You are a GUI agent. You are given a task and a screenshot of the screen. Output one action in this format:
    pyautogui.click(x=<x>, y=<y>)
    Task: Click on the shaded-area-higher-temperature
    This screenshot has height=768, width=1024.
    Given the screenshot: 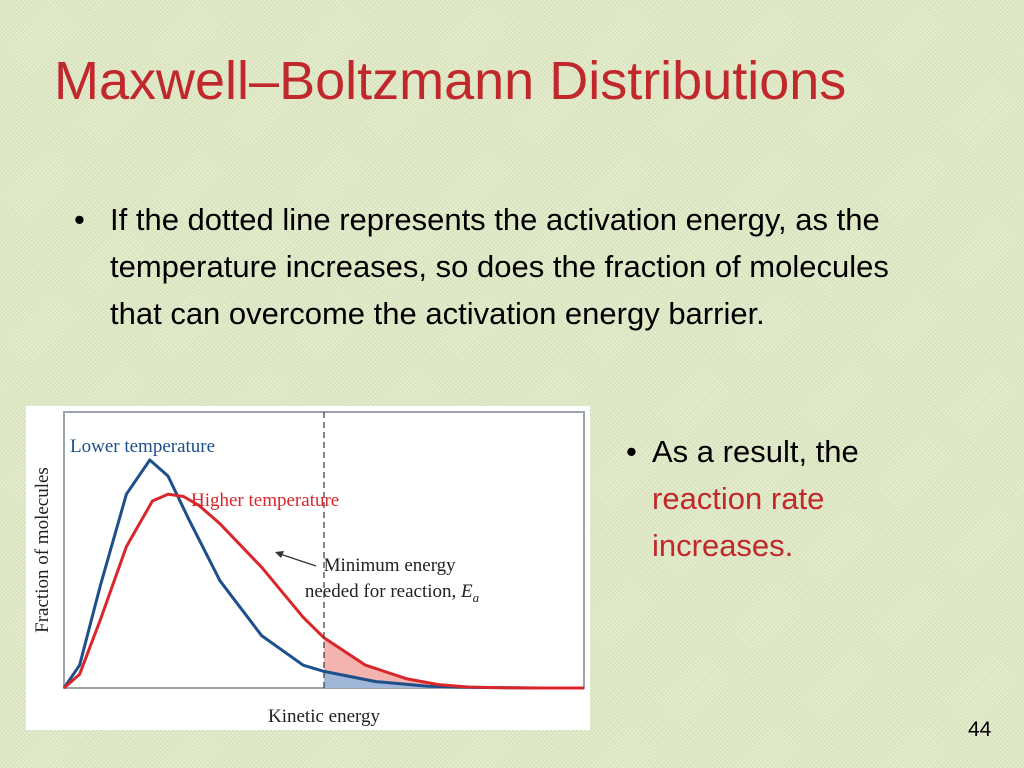 What is the action you would take?
    pyautogui.click(x=454, y=662)
    